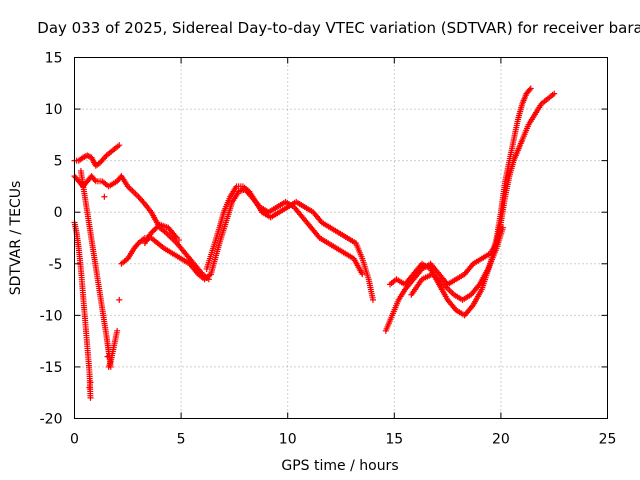 The width and height of the screenshot is (640, 480). What do you see at coordinates (54, 59) in the screenshot?
I see `y-tick-label: 15` at bounding box center [54, 59].